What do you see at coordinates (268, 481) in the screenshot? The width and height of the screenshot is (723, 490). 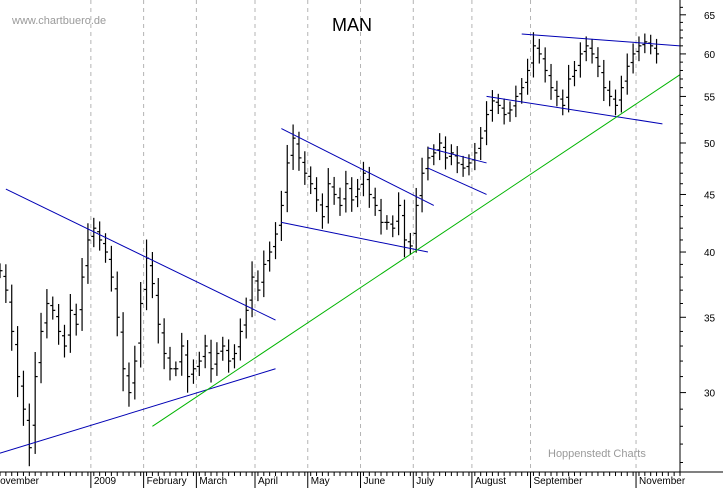 I see `x-tick-label: April` at bounding box center [268, 481].